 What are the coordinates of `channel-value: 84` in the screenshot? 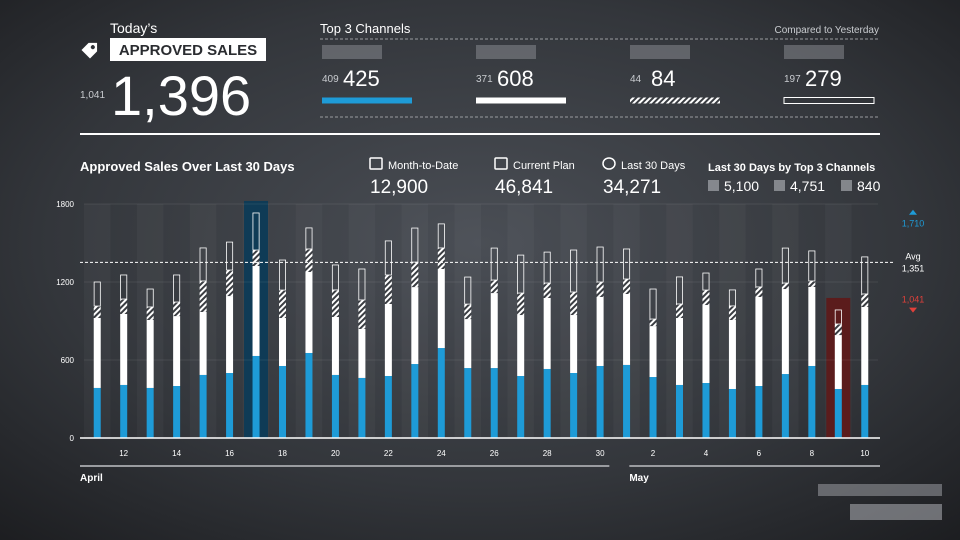 It's located at (663, 78).